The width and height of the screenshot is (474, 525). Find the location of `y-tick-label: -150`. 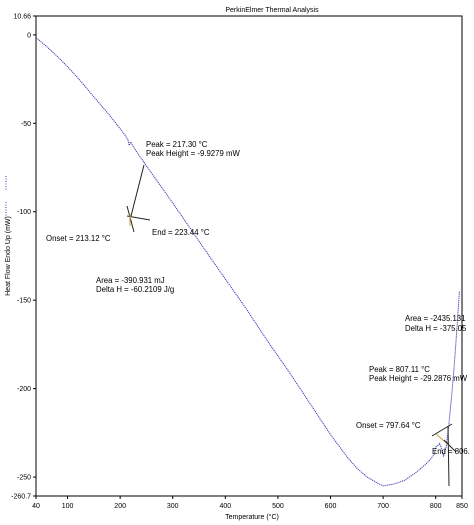

y-tick-label: -150 is located at coordinates (24, 301).